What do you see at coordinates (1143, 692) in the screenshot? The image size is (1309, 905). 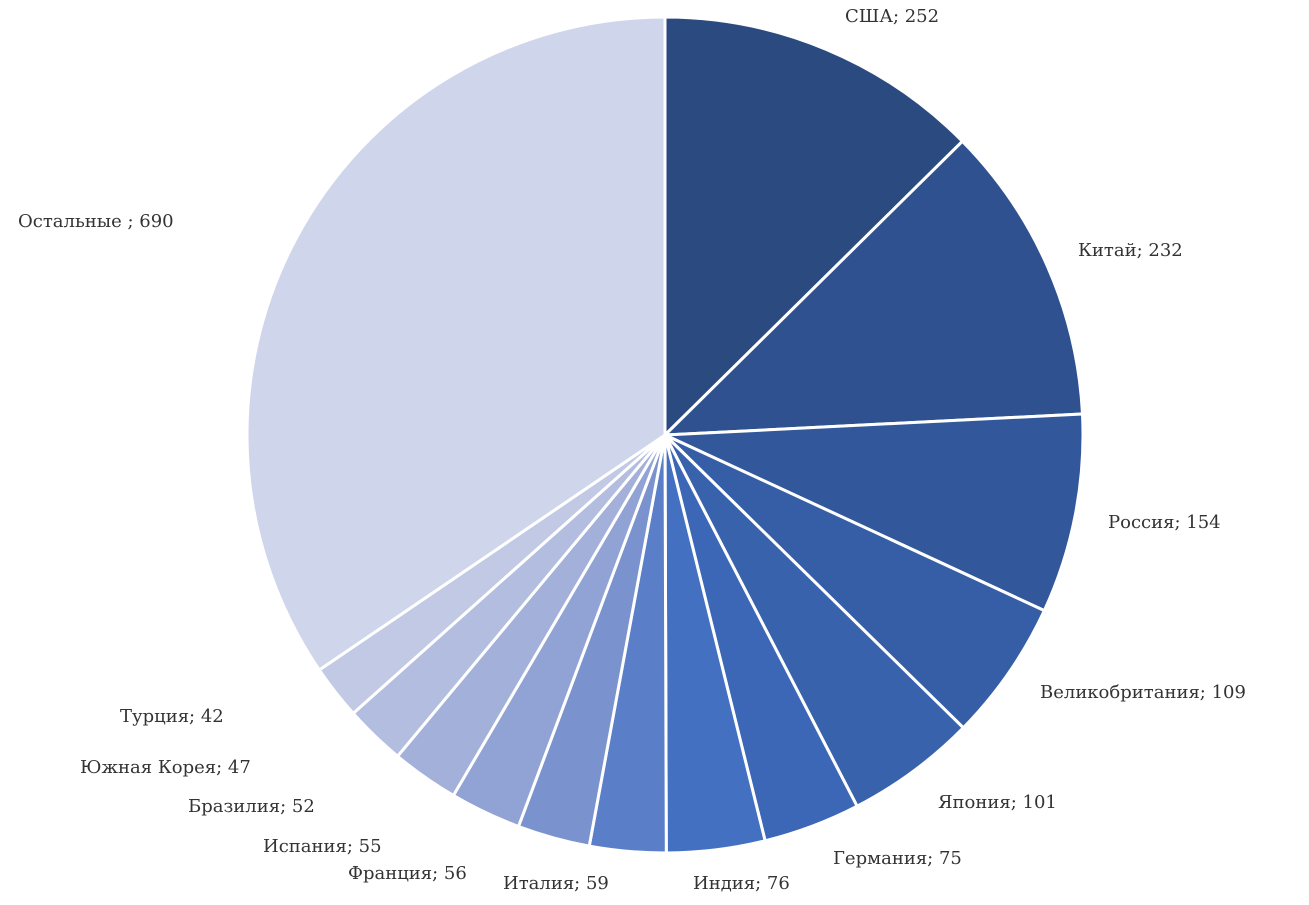 I see `data-label: Великобритания; 109` at bounding box center [1143, 692].